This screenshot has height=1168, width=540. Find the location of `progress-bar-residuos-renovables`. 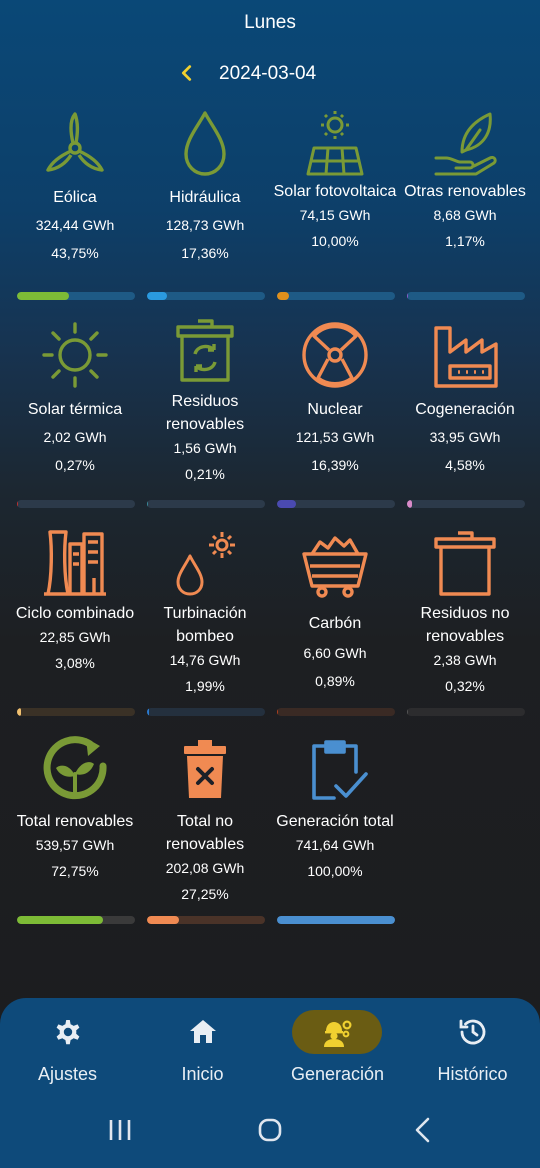

progress-bar-residuos-renovables is located at coordinates (206, 504).